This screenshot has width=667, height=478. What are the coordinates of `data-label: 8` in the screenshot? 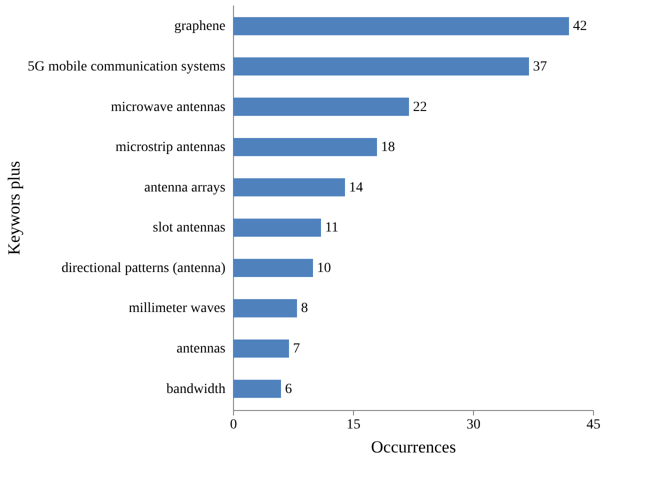 It's located at (304, 308).